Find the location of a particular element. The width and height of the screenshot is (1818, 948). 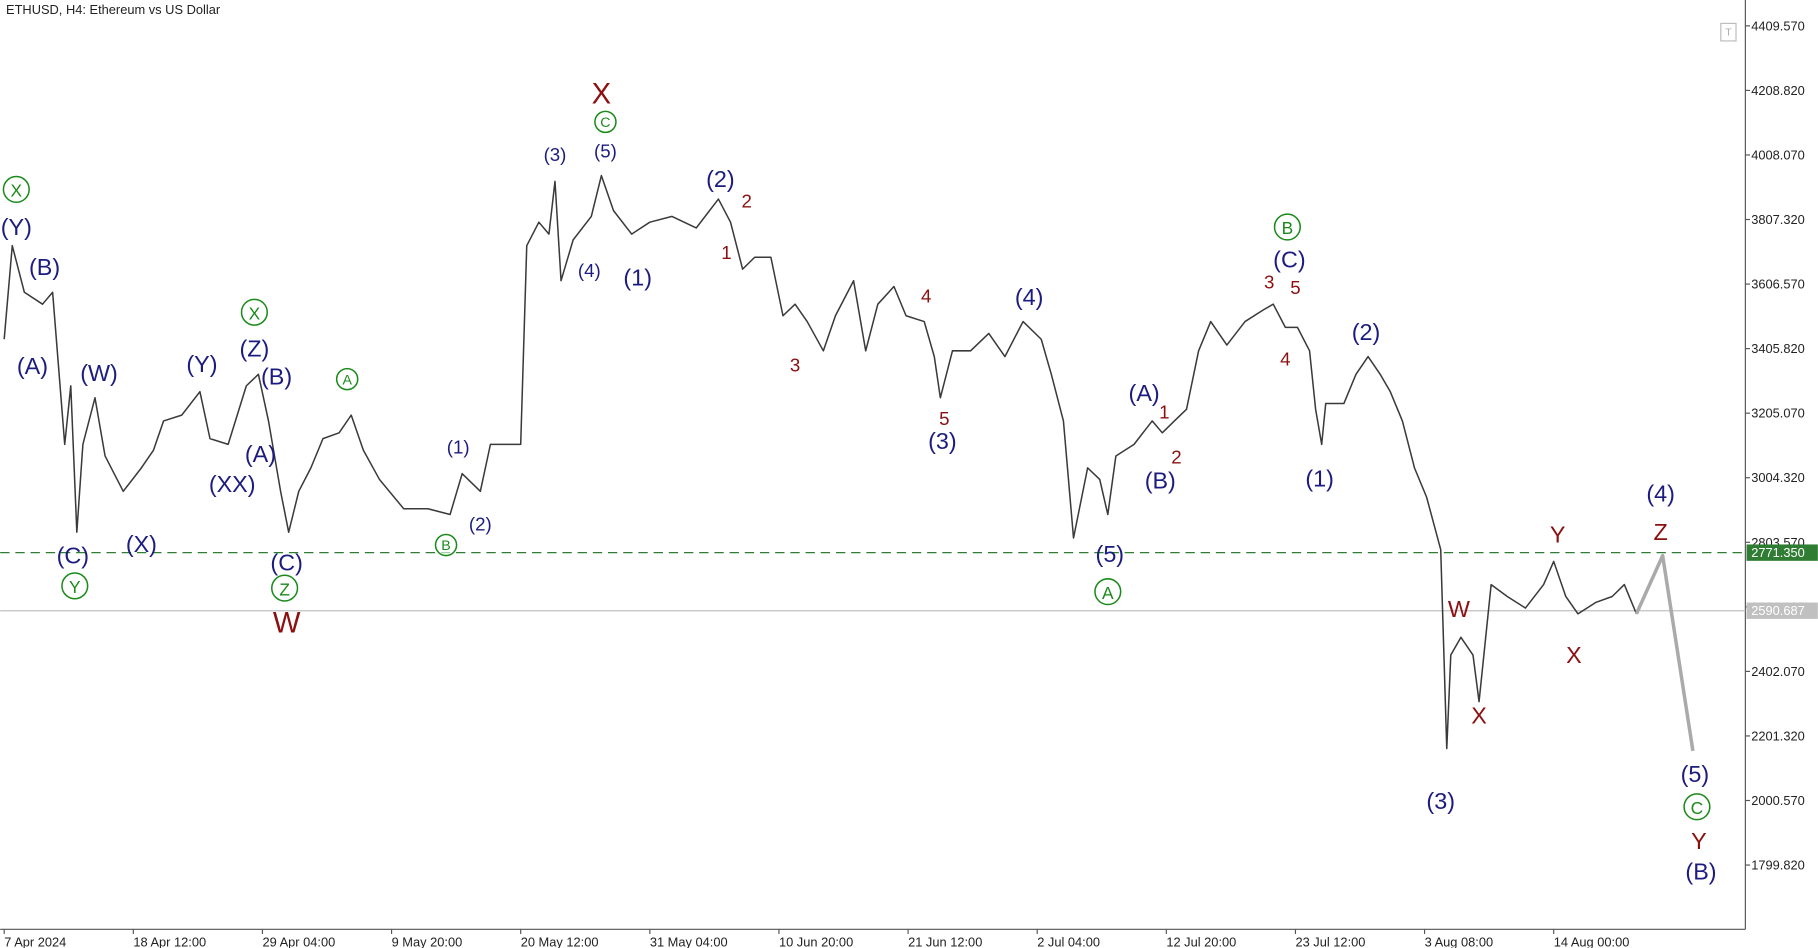

toolbar-icon-glyph: T is located at coordinates (1728, 33).